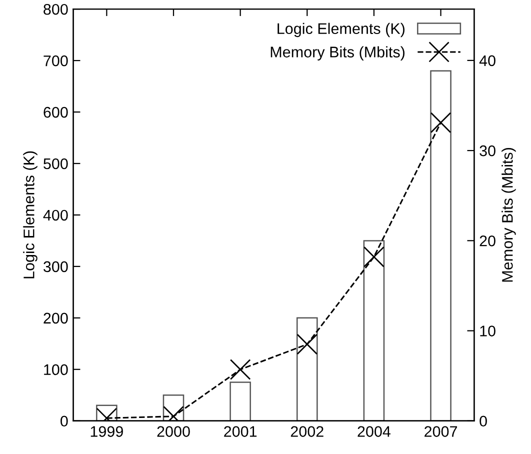 This screenshot has height=454, width=531. Describe the element at coordinates (337, 53) in the screenshot. I see `legend-label: Memory Bits (Mbits)` at that location.